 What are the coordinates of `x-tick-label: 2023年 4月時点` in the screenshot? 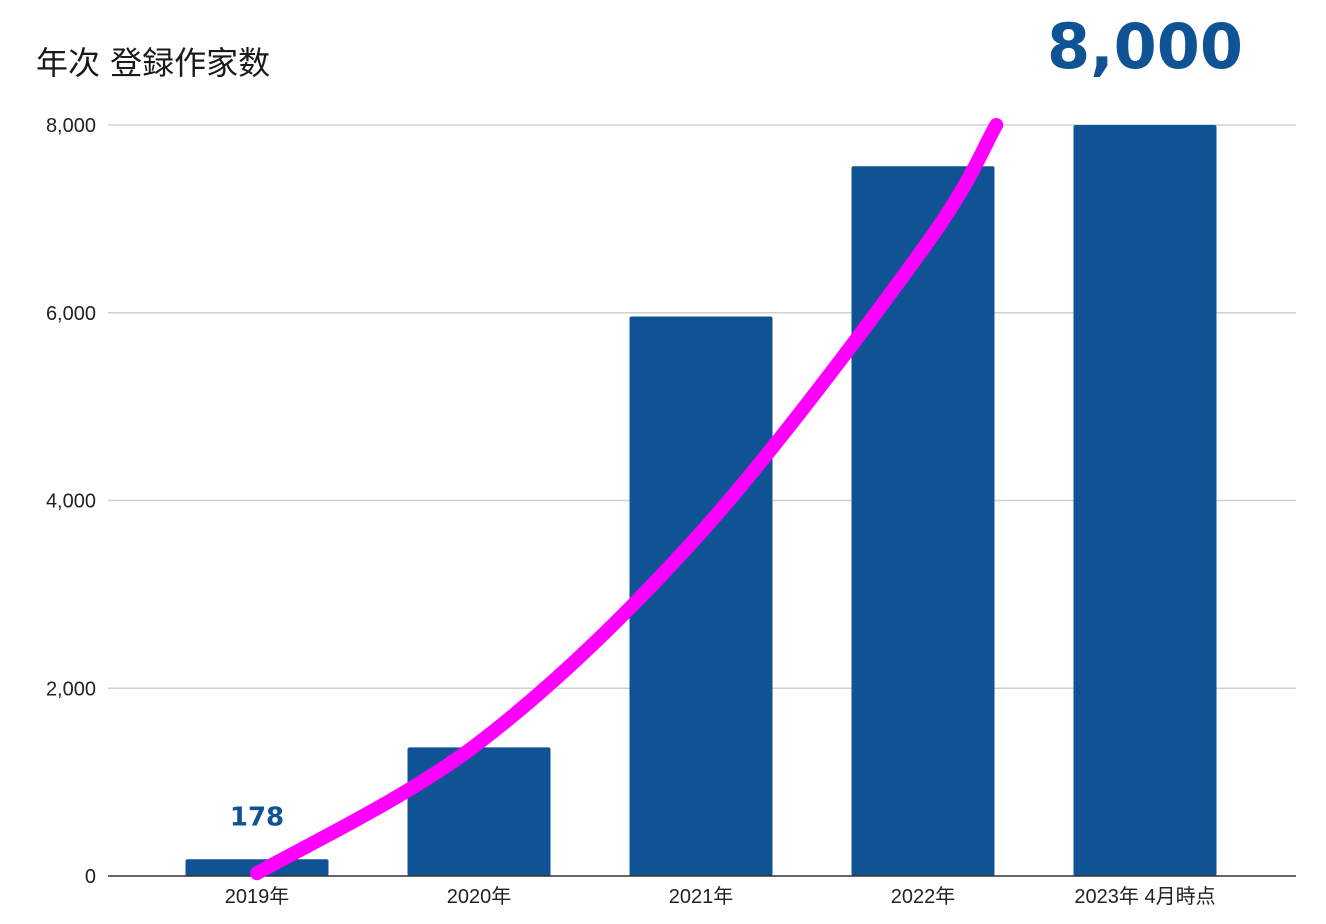 It's located at (1144, 896).